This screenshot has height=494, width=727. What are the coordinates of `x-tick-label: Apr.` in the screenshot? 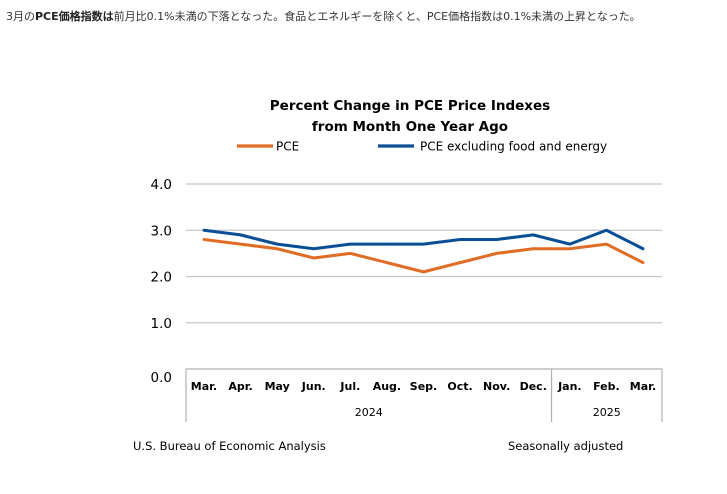 It's located at (240, 386).